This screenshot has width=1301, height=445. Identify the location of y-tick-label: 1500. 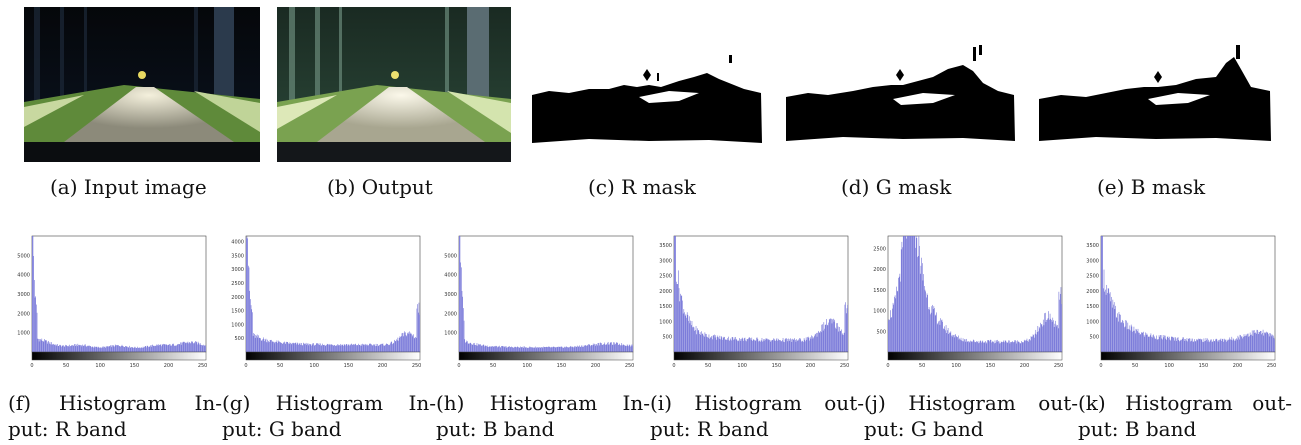
(665, 307).